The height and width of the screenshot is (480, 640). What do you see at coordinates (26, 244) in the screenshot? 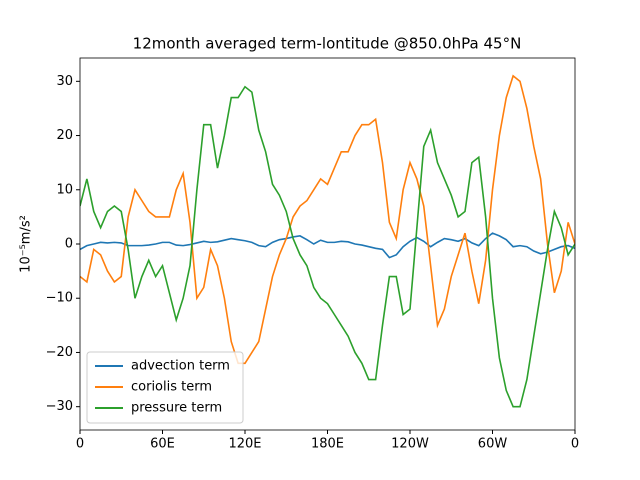
I see `y-axis-label: 10⁻⁵m/s²` at bounding box center [26, 244].